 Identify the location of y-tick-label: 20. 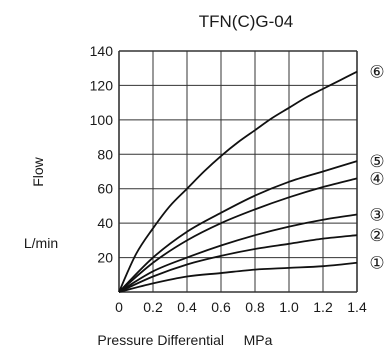
(105, 258).